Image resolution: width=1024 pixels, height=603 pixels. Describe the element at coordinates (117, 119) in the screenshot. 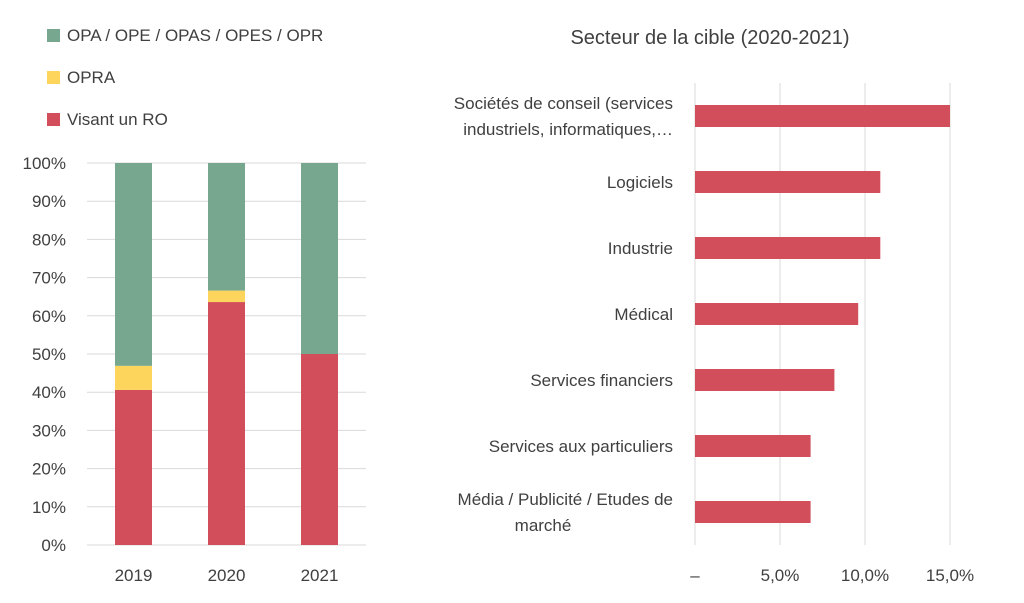

I see `legend-label: Visant un RO` at that location.